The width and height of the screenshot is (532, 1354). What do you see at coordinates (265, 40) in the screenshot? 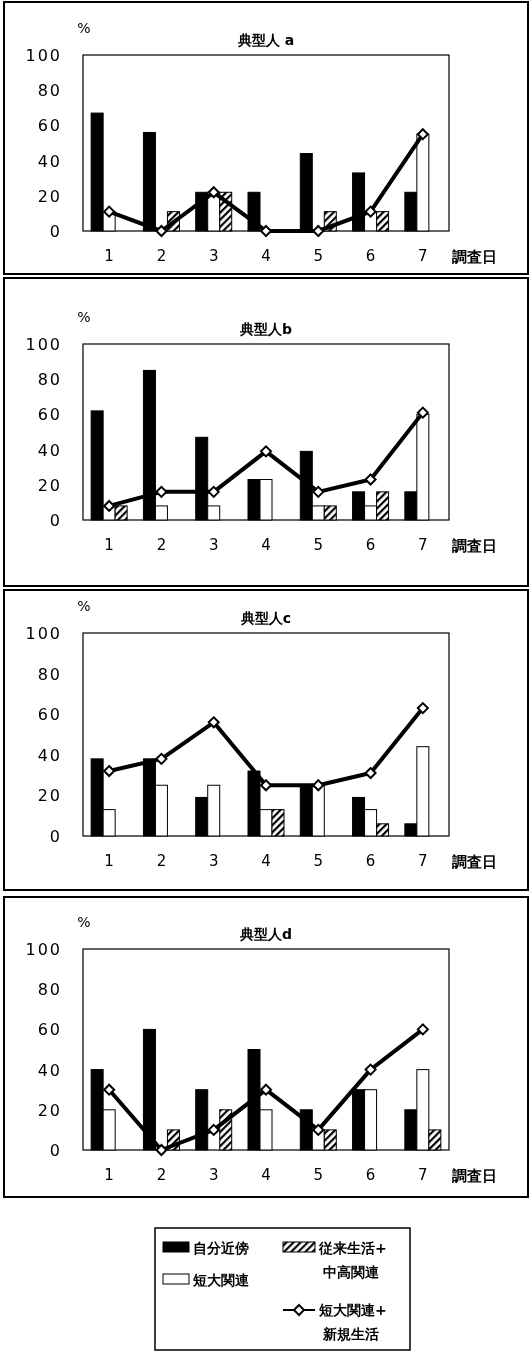
I see `chart-title: 典型人 a` at bounding box center [265, 40].